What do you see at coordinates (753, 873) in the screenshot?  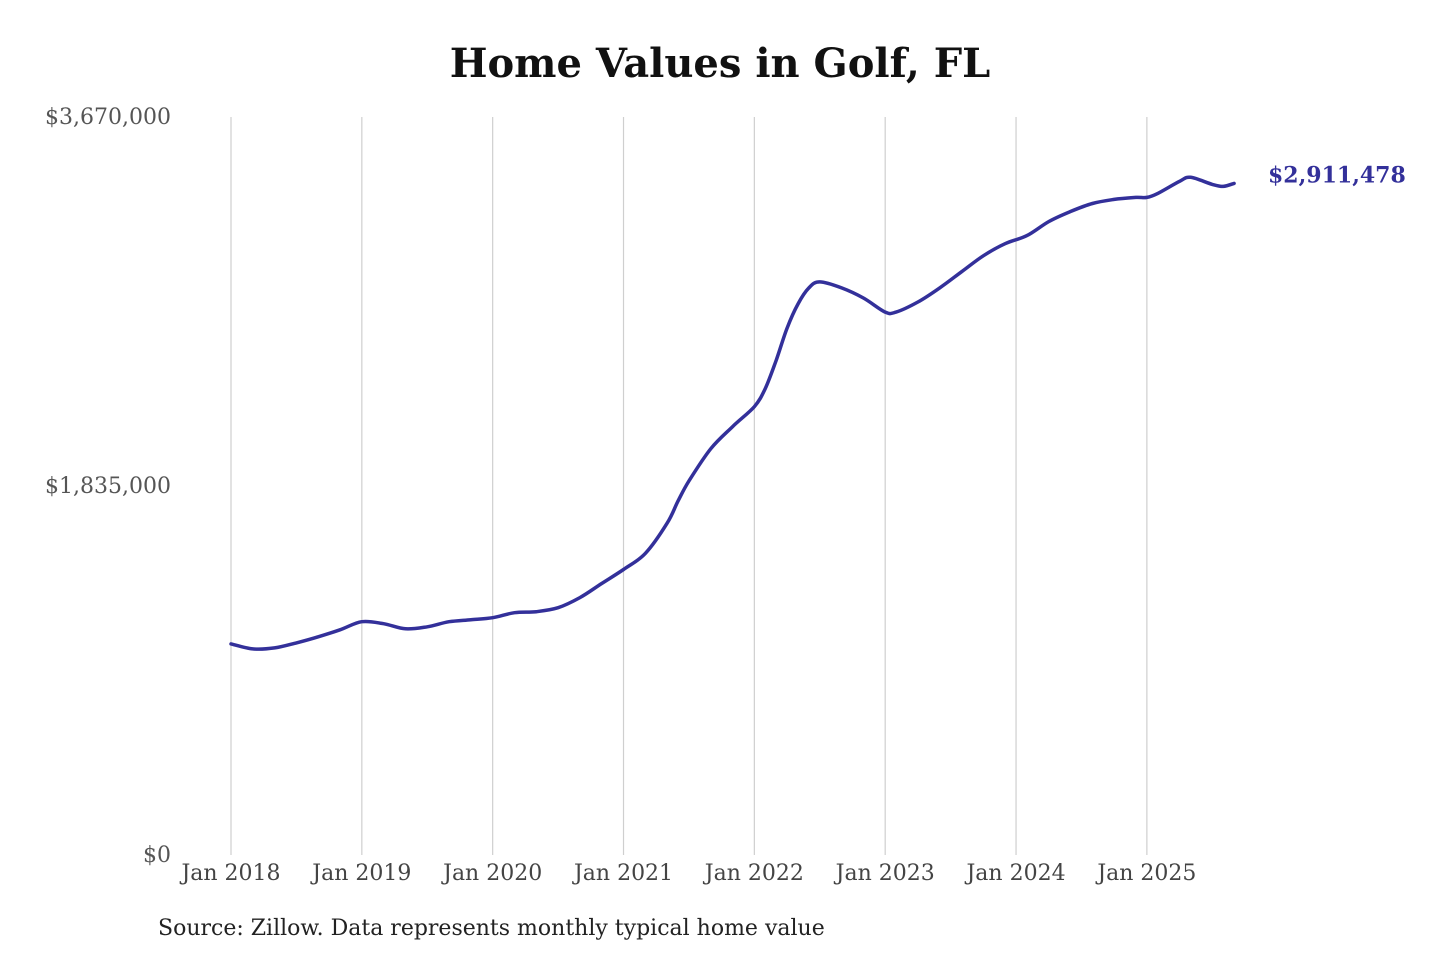 I see `x-tick-label: Jan 2022` at bounding box center [753, 873].